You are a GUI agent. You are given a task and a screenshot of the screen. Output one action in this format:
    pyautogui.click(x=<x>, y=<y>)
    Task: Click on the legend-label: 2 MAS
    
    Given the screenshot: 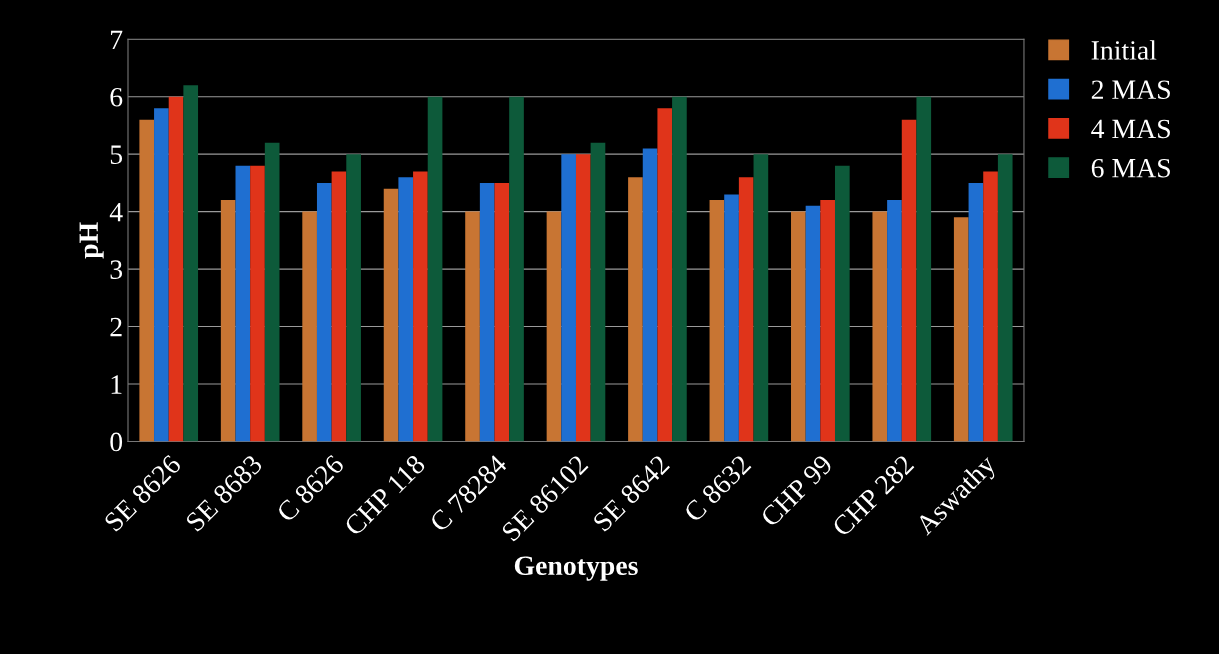 What is the action you would take?
    pyautogui.click(x=1130, y=90)
    